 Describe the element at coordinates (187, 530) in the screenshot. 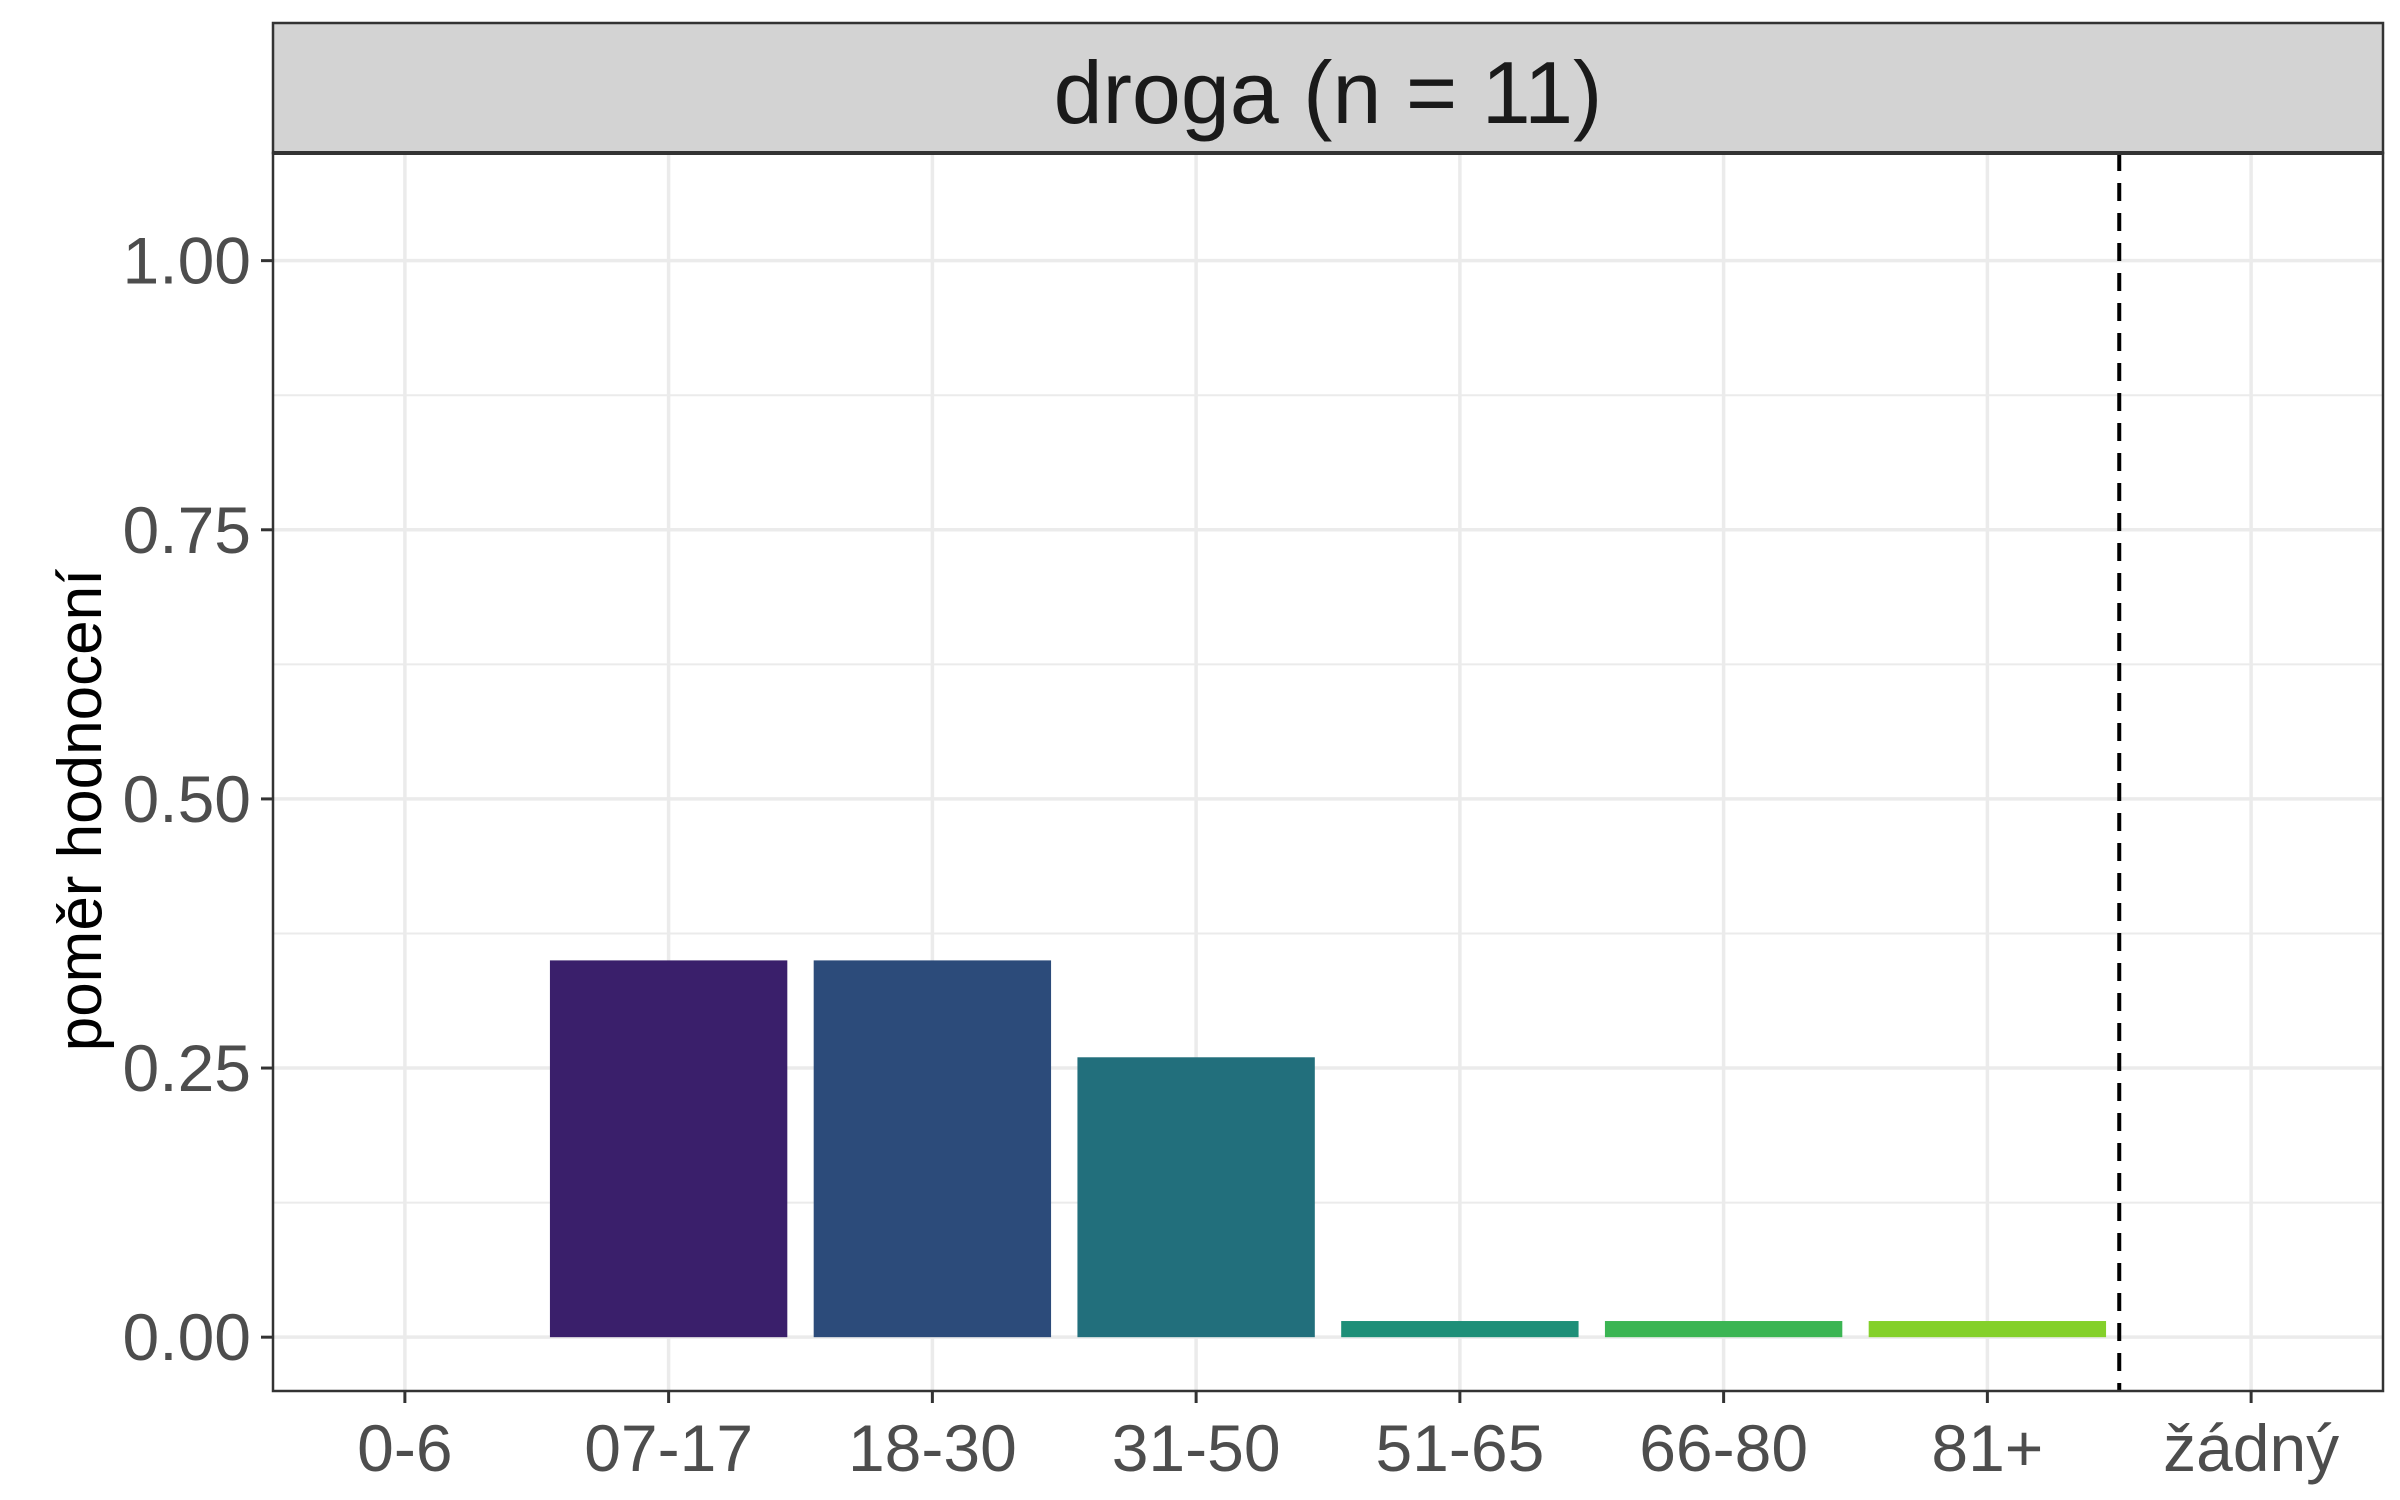

I see `y-tick-label: 0.75` at that location.